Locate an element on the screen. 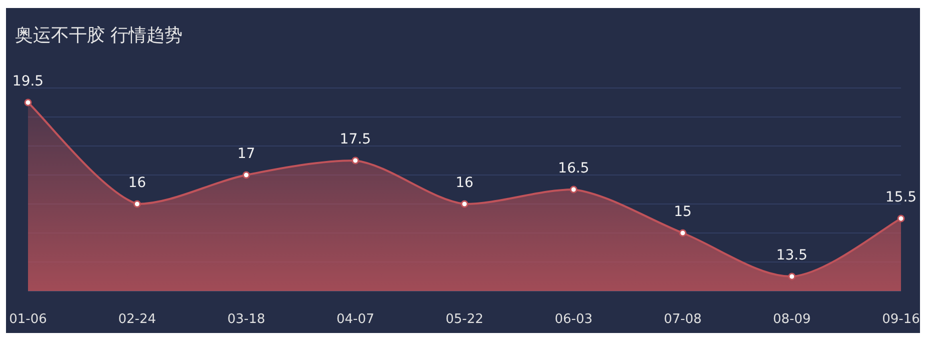  x-tick-label: 07-08 is located at coordinates (683, 319).